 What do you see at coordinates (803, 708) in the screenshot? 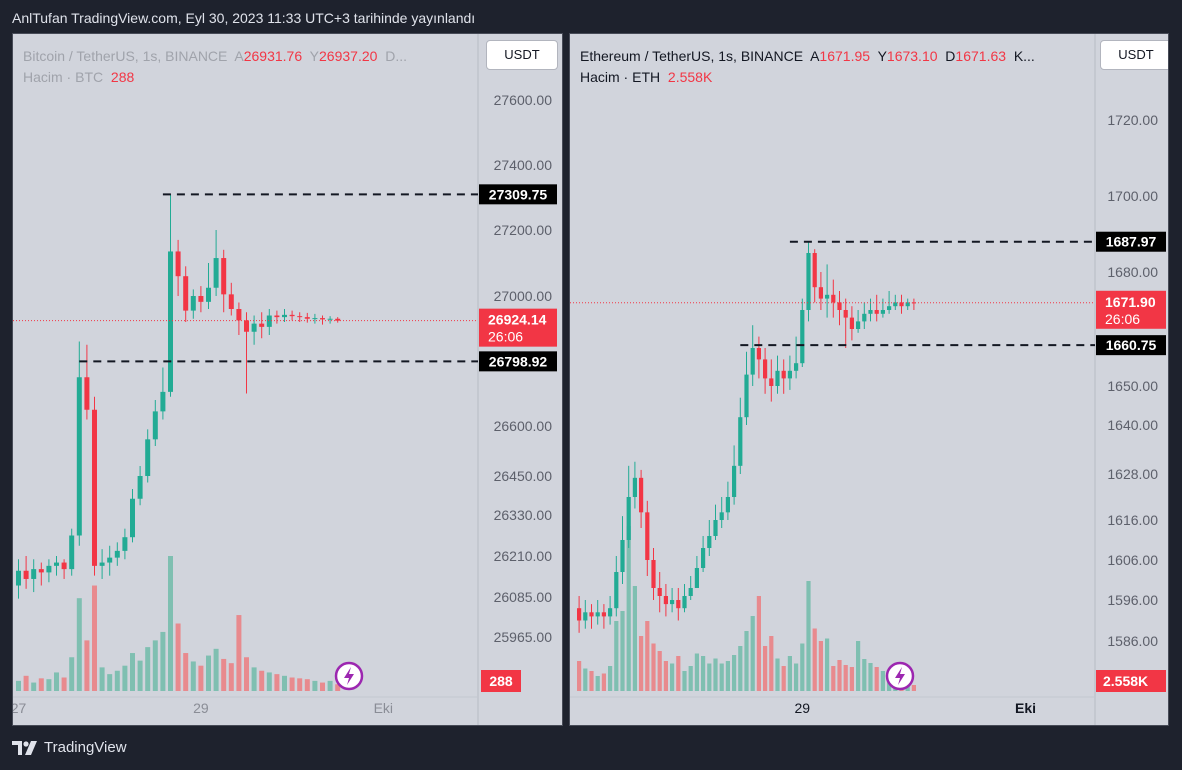
I see `time-tick-label: 29` at bounding box center [803, 708].